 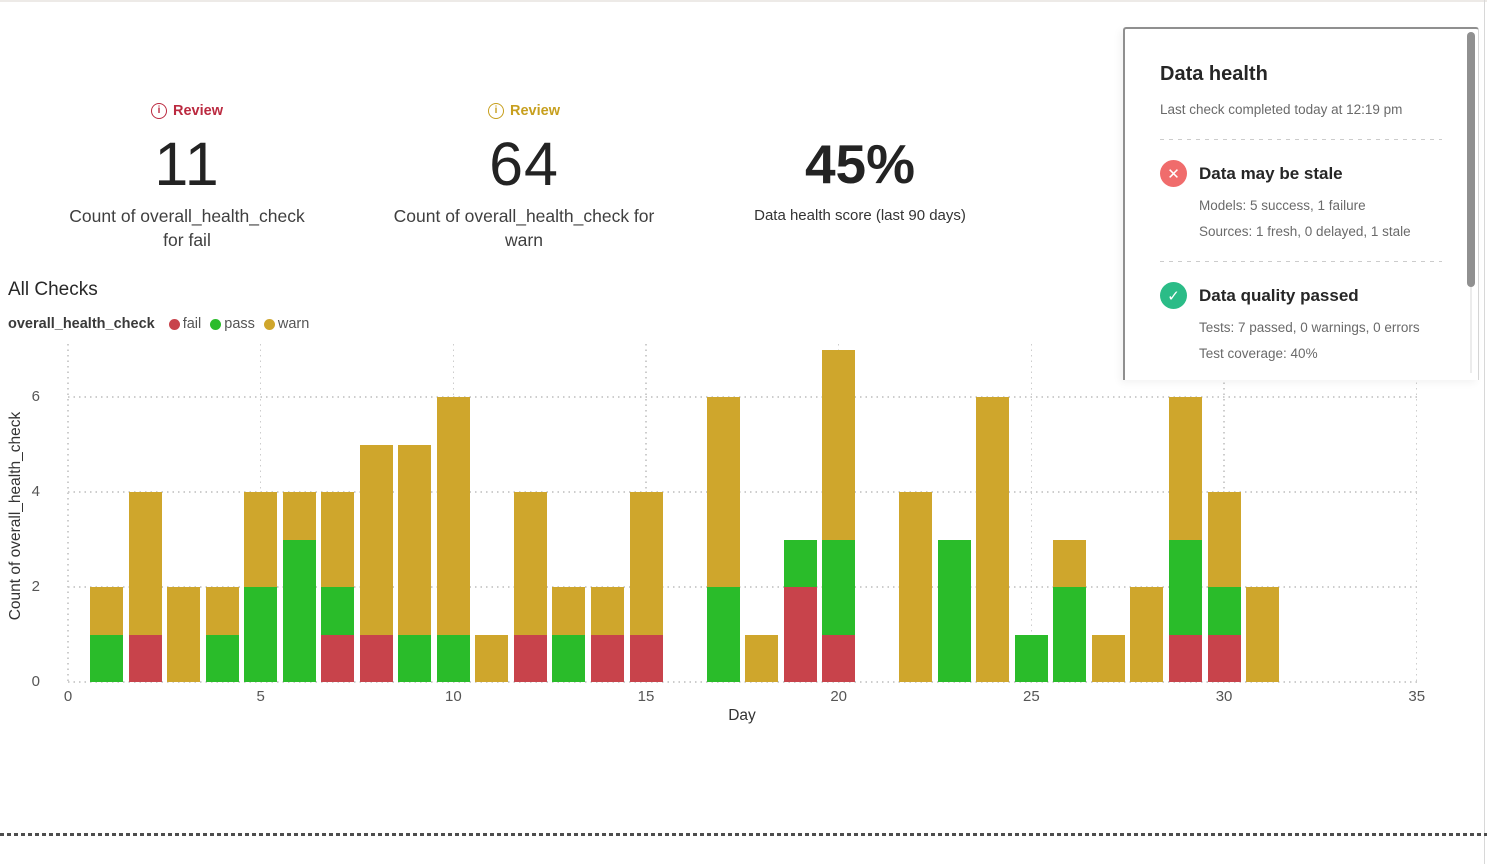 What do you see at coordinates (492, 658) in the screenshot?
I see `bar-day11-warn` at bounding box center [492, 658].